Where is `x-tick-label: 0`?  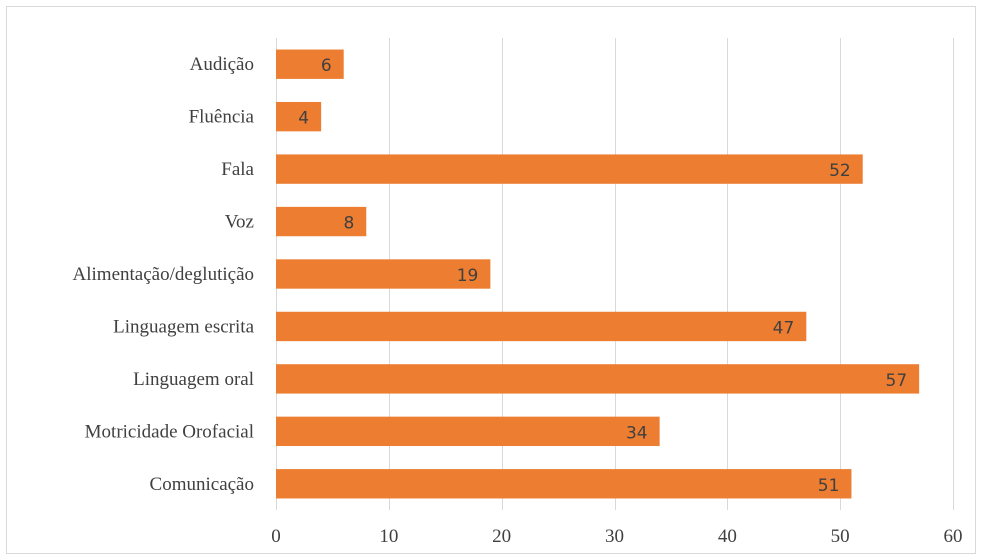
x-tick-label: 0 is located at coordinates (276, 536).